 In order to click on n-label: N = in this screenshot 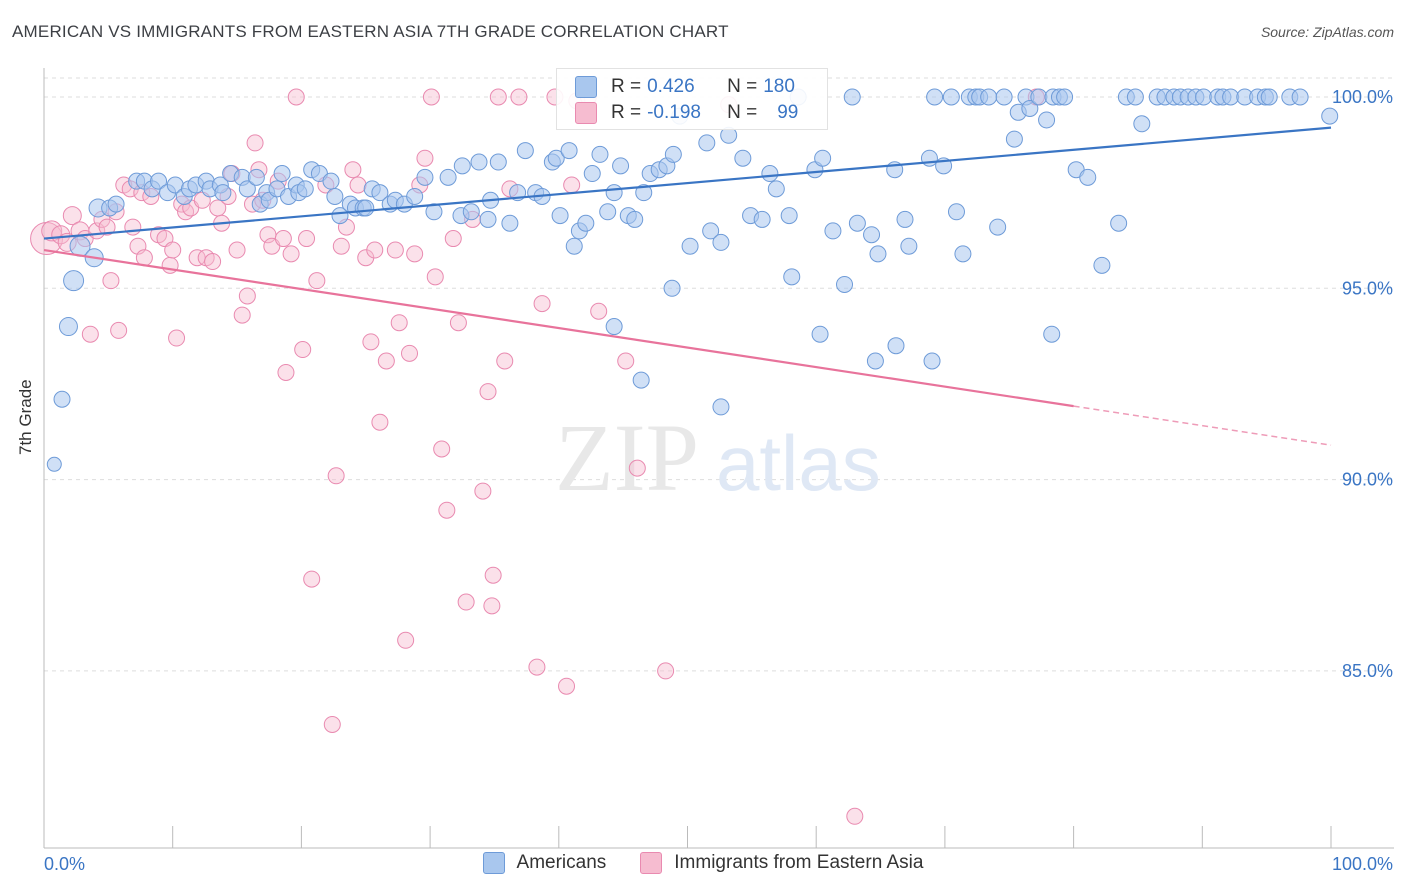, I will do `click(742, 86)`.